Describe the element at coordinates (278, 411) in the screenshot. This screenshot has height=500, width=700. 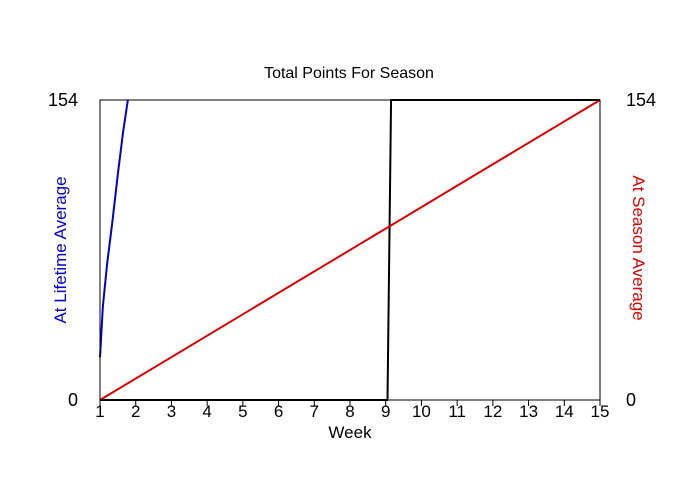
I see `x-tick-label: 6` at that location.